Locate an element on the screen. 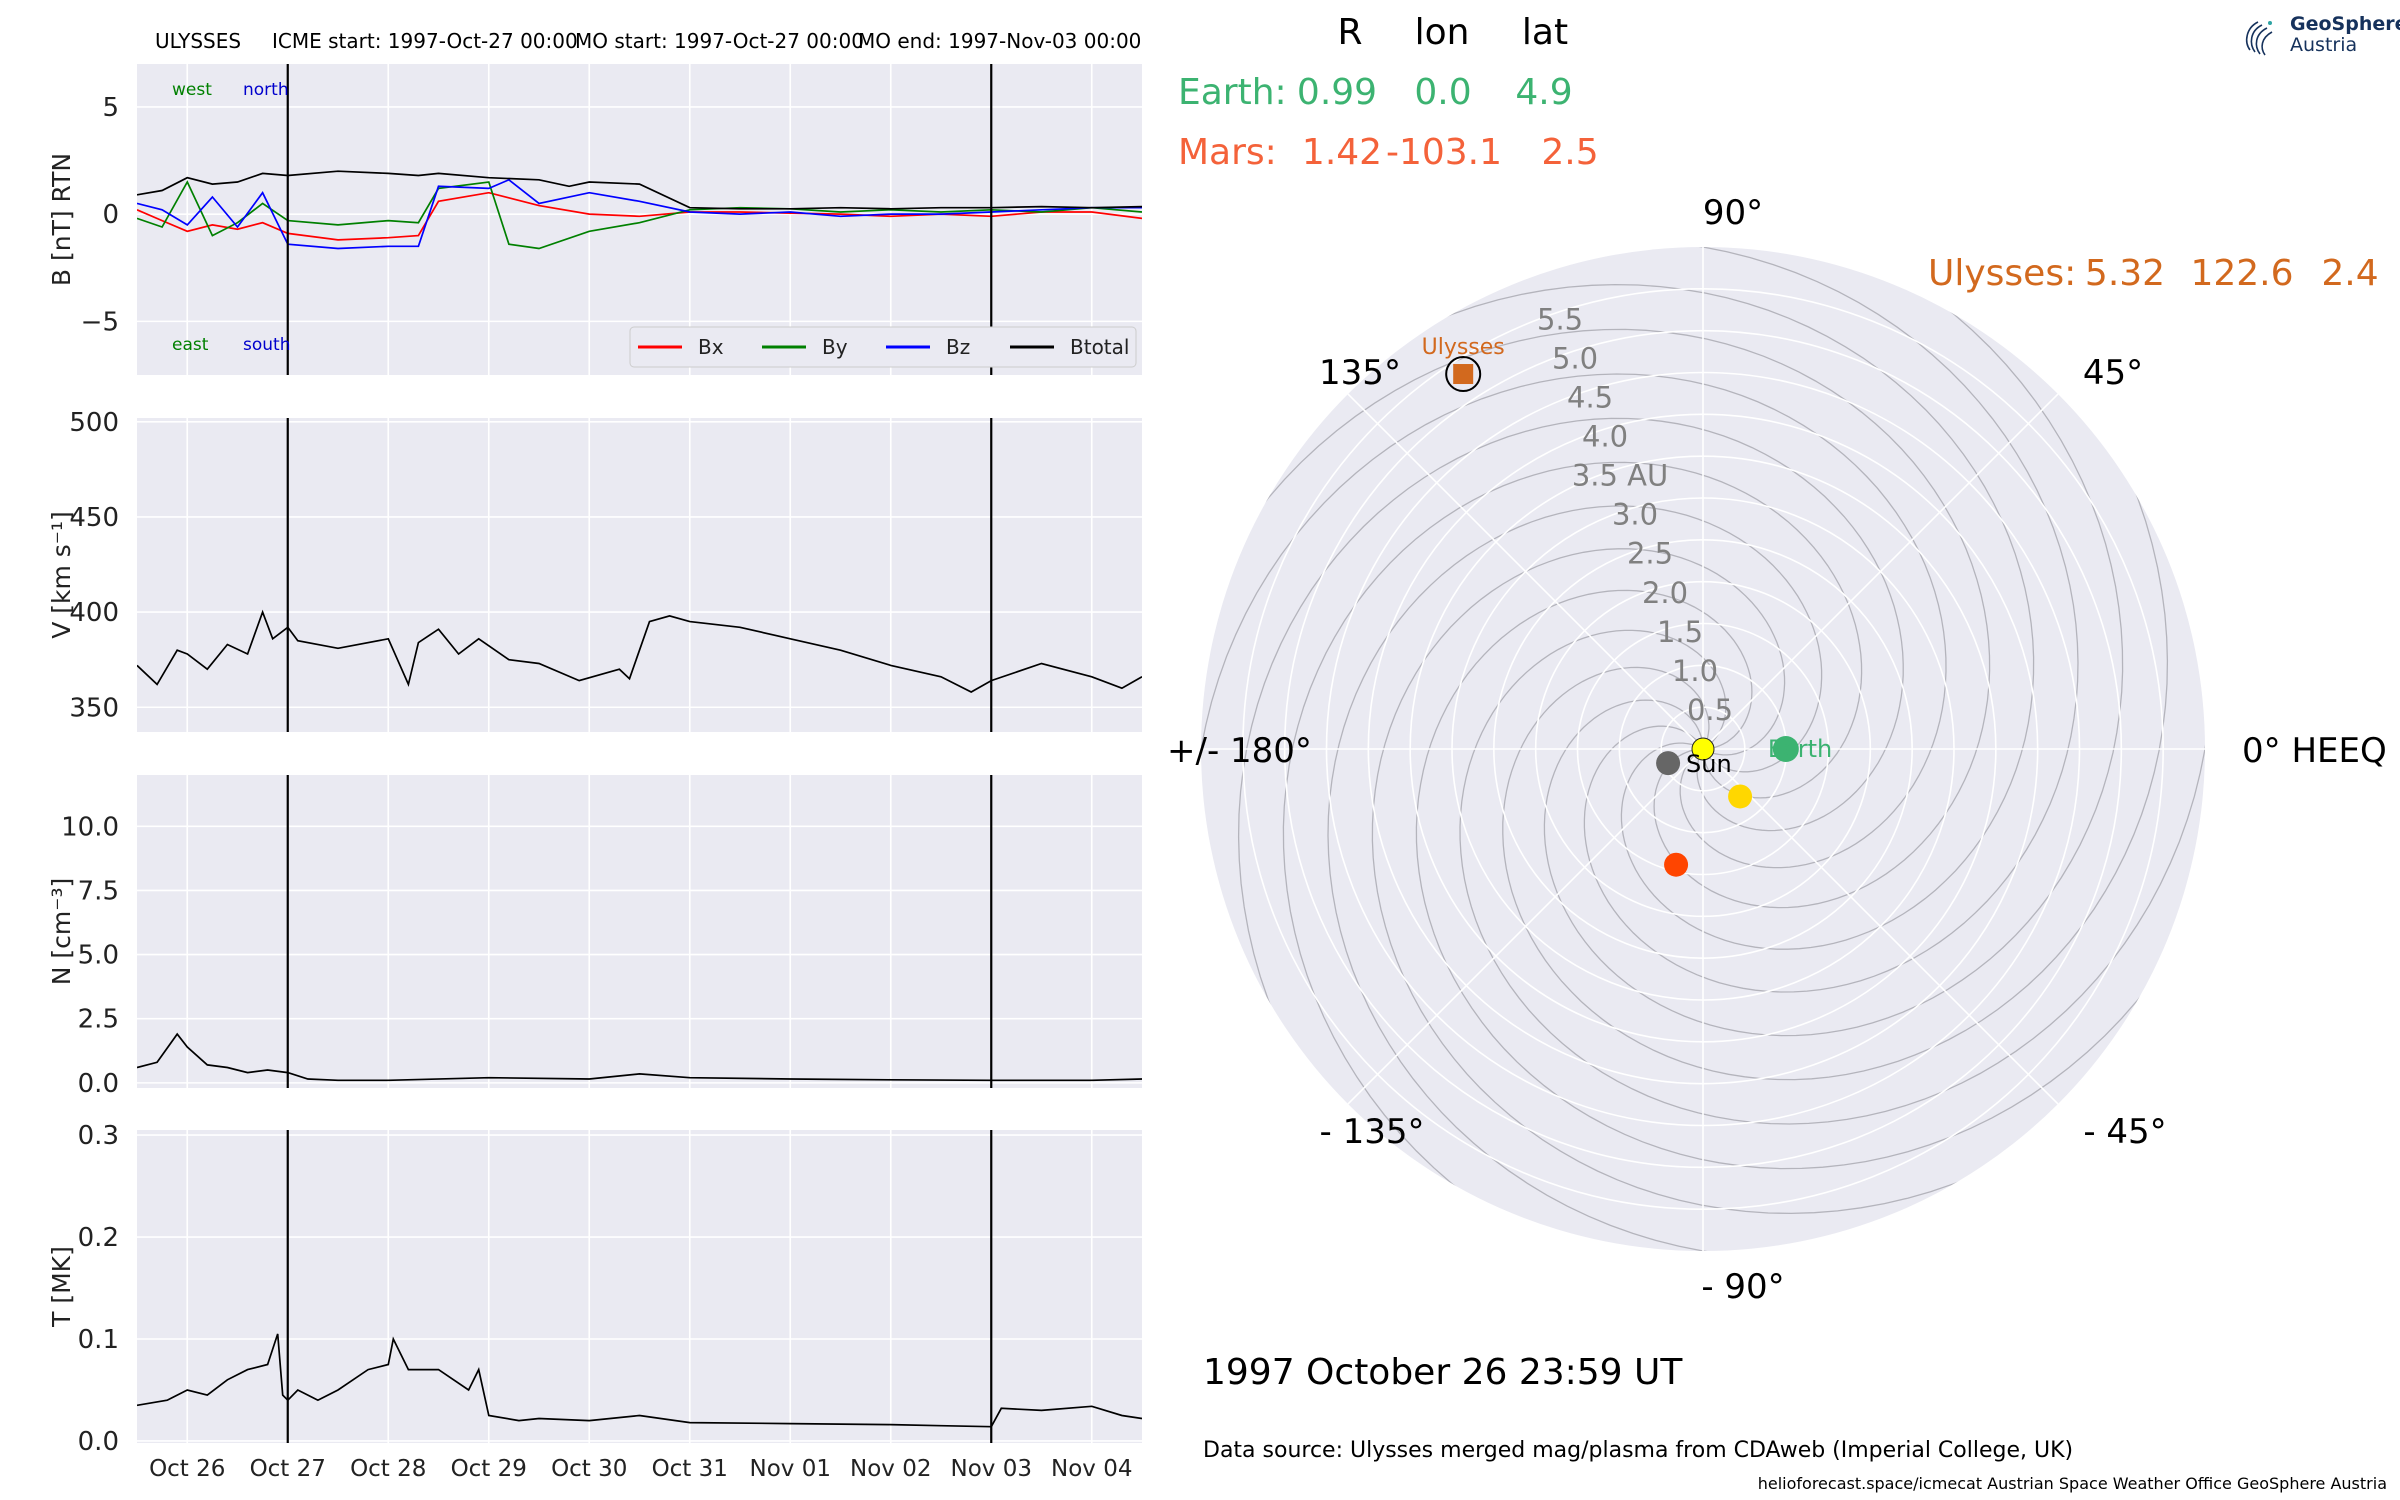 The image size is (2400, 1500). x-tick-label: Oct 29 is located at coordinates (489, 1469).